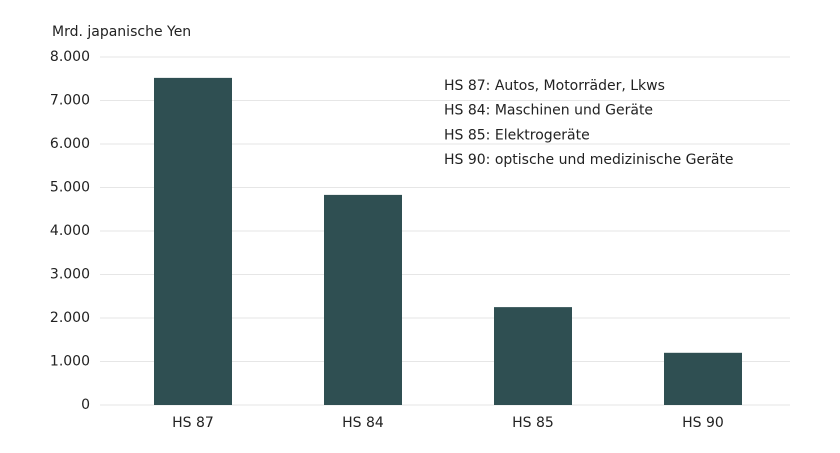 The height and width of the screenshot is (453, 840). Describe the element at coordinates (70, 362) in the screenshot. I see `y-tick-label: 1.000` at that location.